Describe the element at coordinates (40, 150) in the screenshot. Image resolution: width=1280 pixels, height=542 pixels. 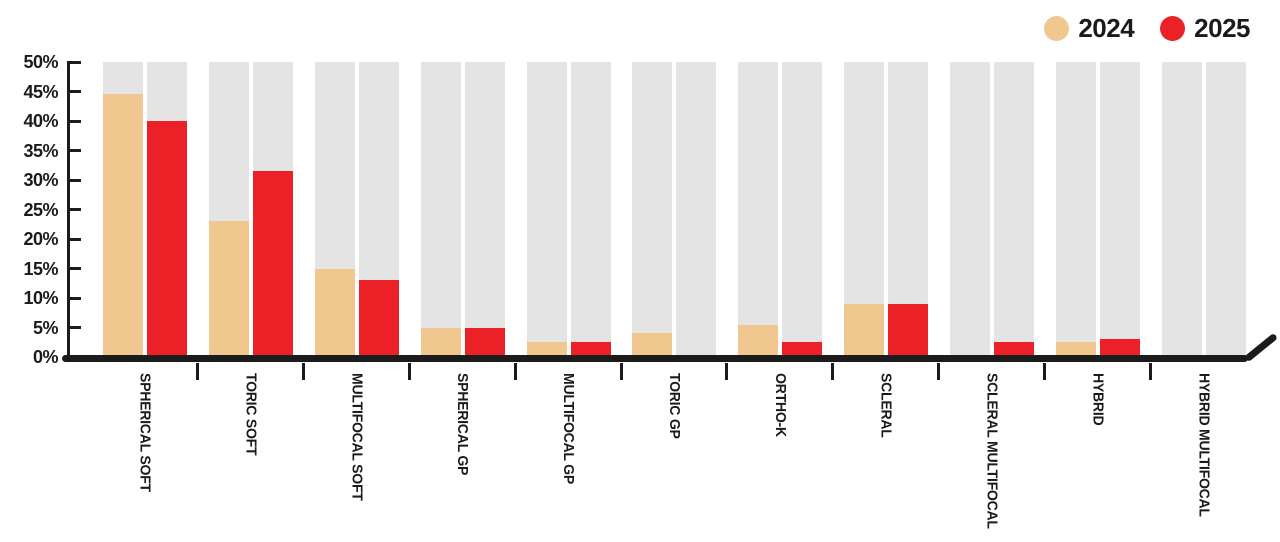
I see `y-axis-label: 35%` at that location.